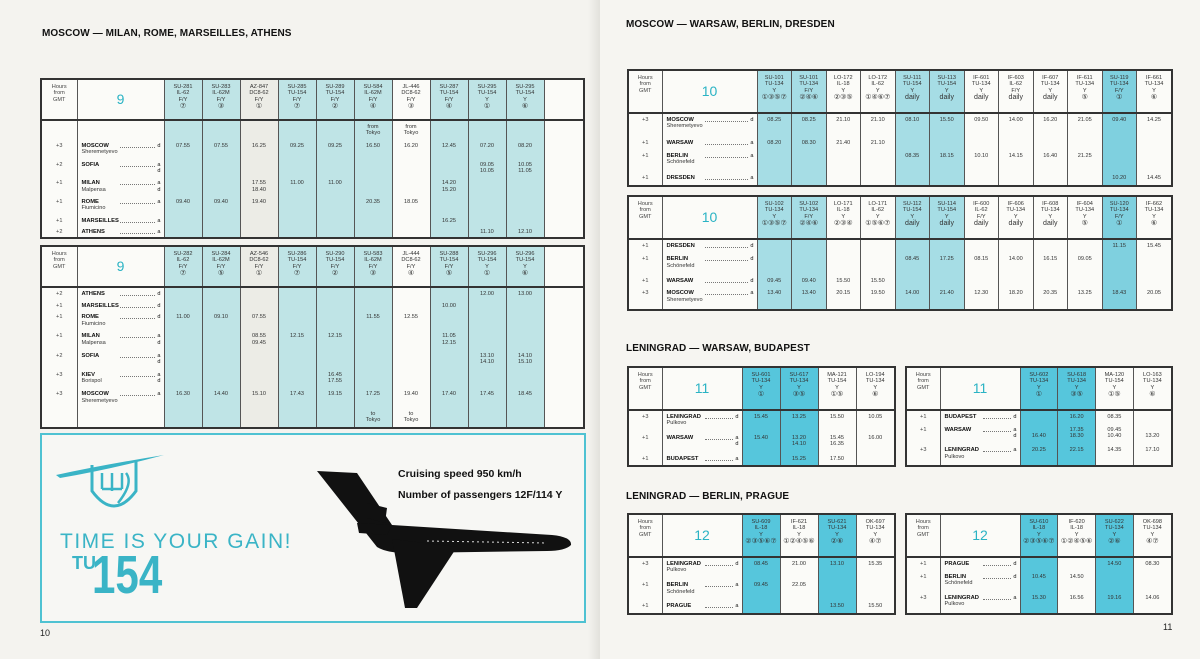  What do you see at coordinates (718, 348) in the screenshot?
I see `route-title: LENINGRAD — WARSAW, BUDAPEST` at bounding box center [718, 348].